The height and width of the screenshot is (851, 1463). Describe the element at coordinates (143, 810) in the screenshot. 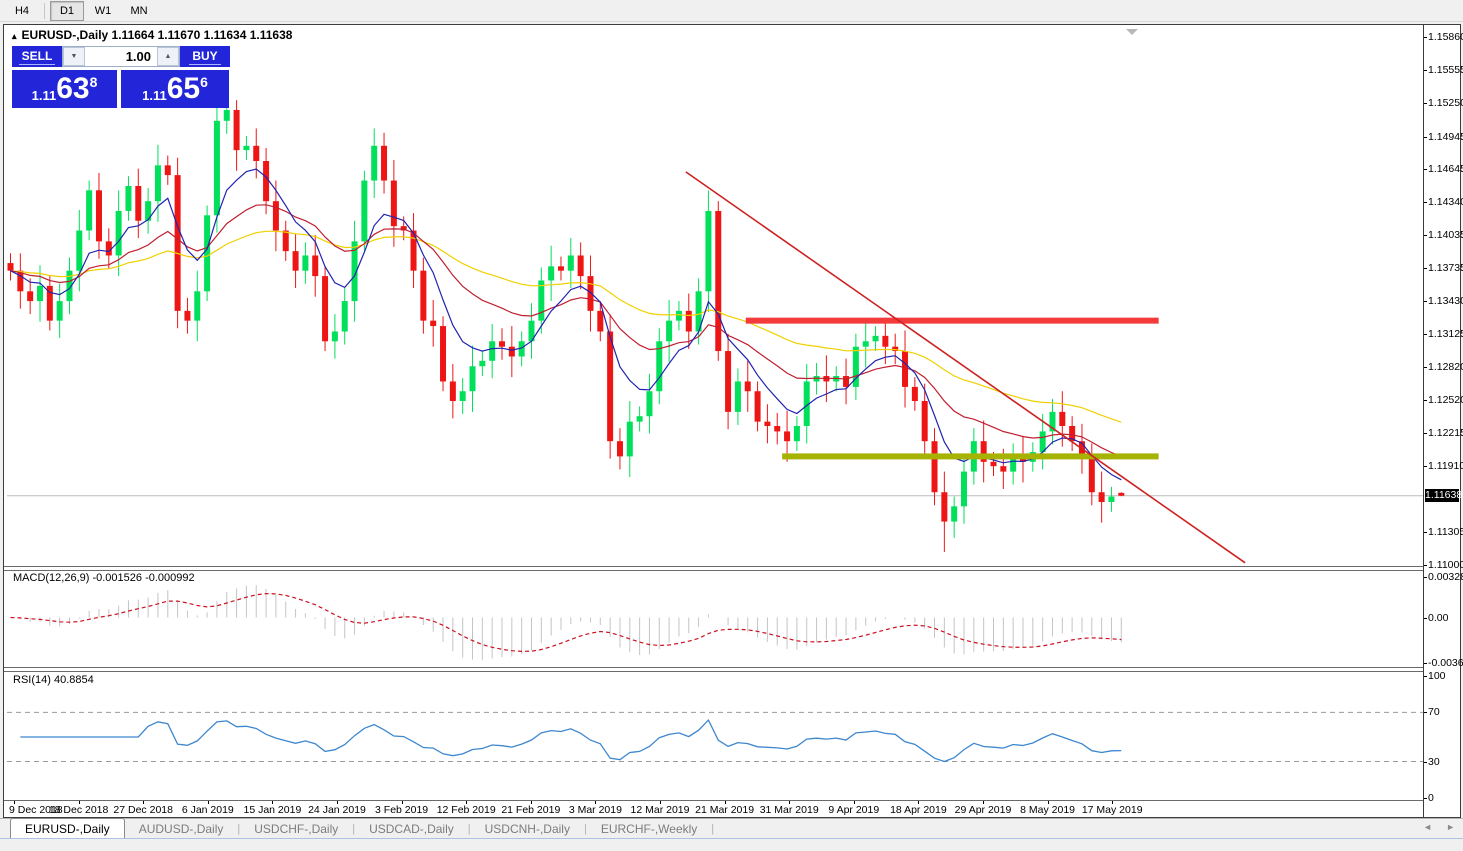

I see `date-axis-label: 27 Dec 2018` at that location.